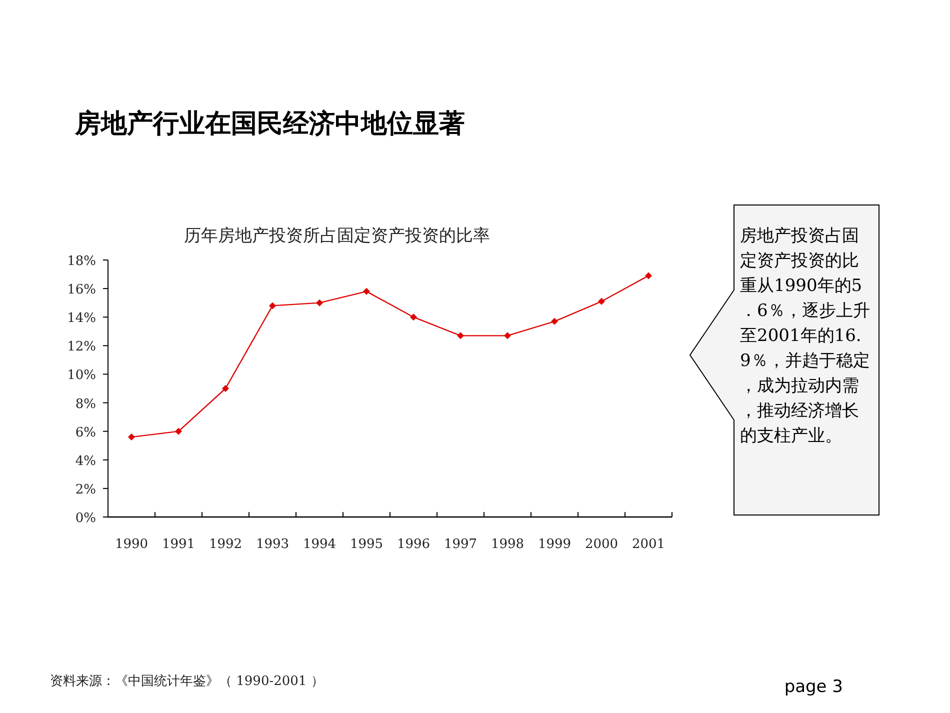 This screenshot has height=713, width=950. Describe the element at coordinates (81, 261) in the screenshot. I see `y-tick-label: 18%` at that location.